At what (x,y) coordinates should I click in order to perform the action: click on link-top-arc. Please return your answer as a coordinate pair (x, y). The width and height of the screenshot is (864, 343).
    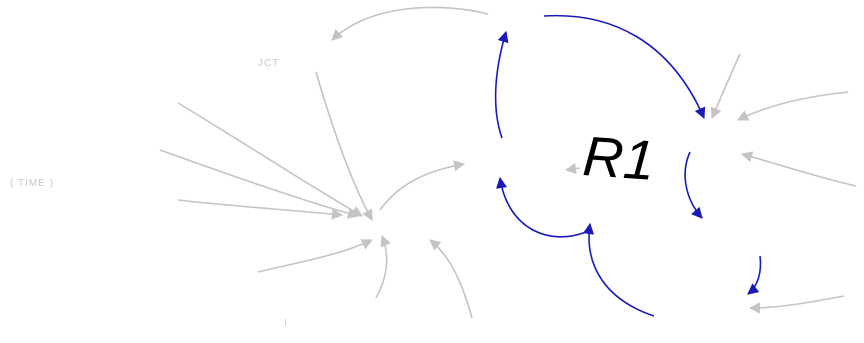
    Looking at the image, I should click on (410, 23).